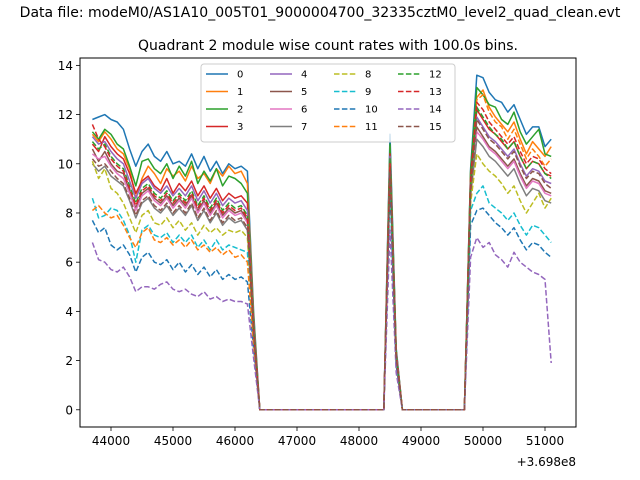  I want to click on legend-label: 14, so click(435, 110).